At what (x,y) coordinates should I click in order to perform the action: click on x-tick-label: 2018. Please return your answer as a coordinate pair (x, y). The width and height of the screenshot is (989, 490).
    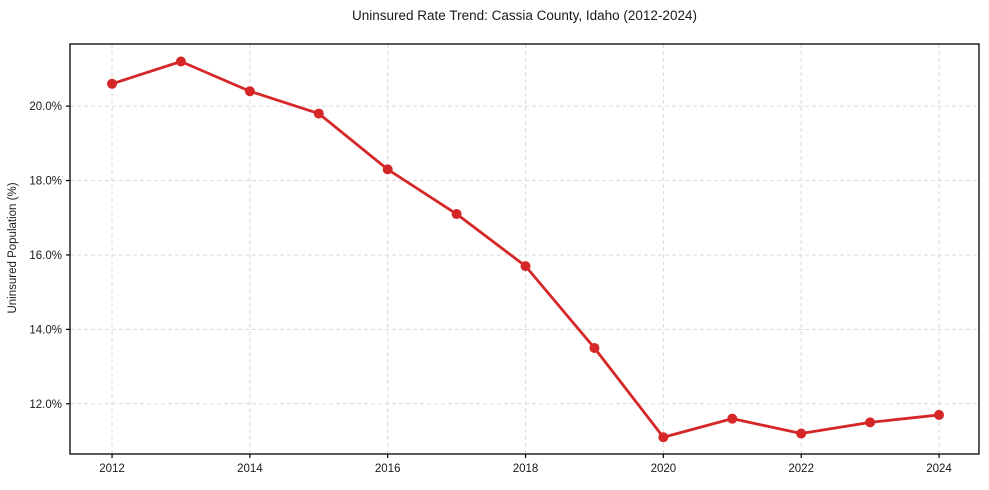
    Looking at the image, I should click on (526, 469).